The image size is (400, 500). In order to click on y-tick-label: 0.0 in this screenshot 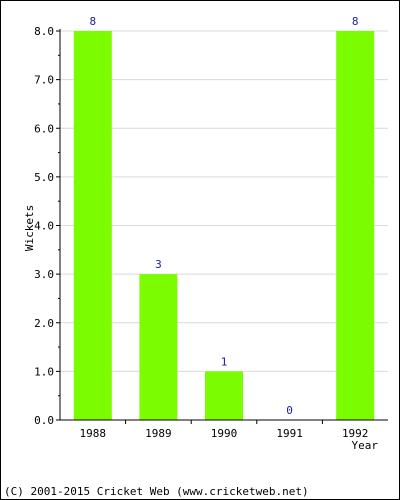, I will do `click(44, 420)`.